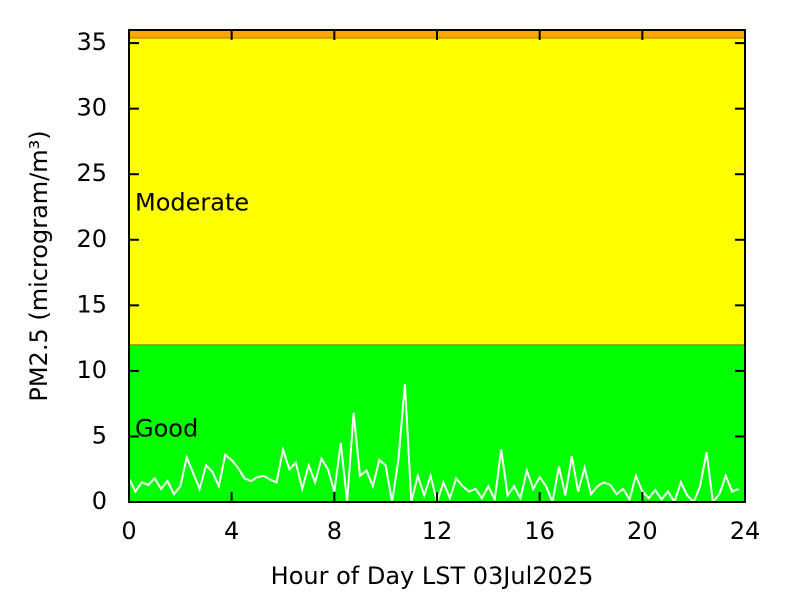 Image resolution: width=800 pixels, height=604 pixels. What do you see at coordinates (432, 576) in the screenshot?
I see `x-axis-label: Hour of Day LST 03Jul2025` at bounding box center [432, 576].